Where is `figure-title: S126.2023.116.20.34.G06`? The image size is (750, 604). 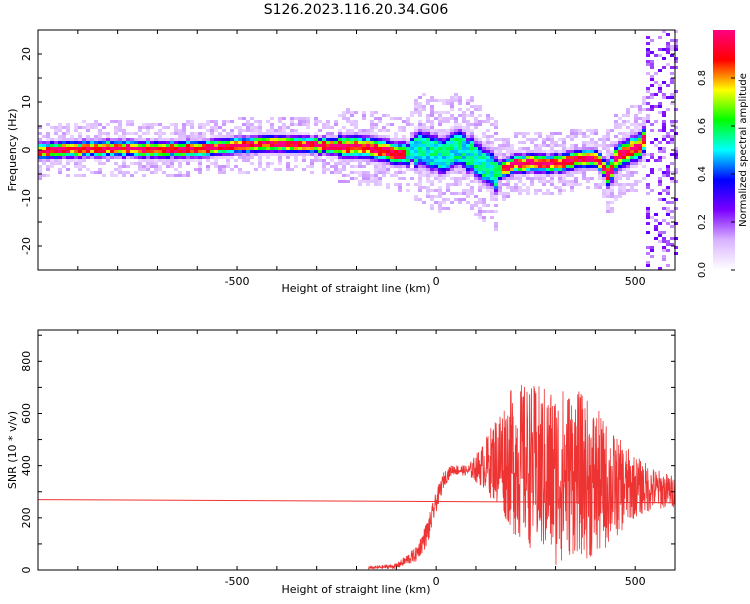
figure-title: S126.2023.116.20.34.G06 is located at coordinates (356, 10).